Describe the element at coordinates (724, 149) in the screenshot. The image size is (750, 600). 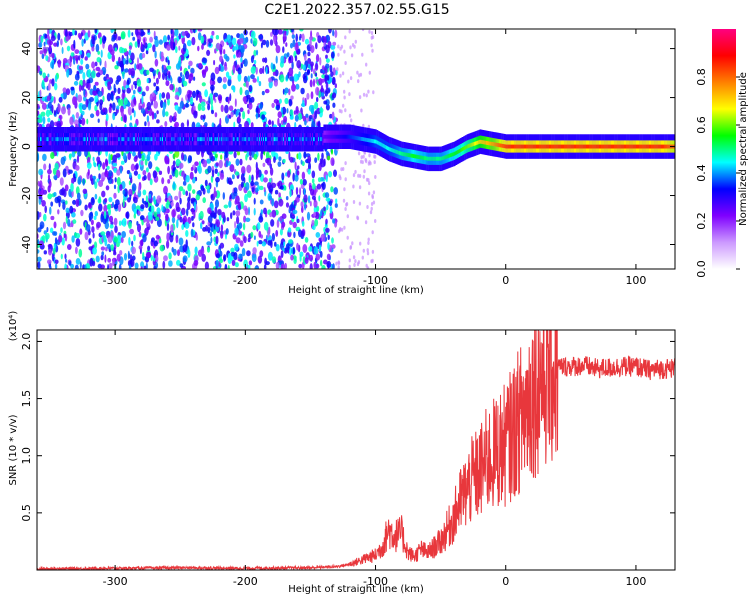
I see `colorbar-bar` at that location.